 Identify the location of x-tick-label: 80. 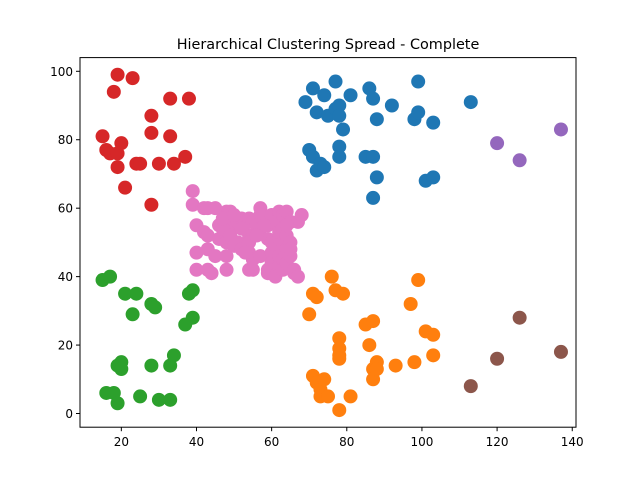
(346, 442).